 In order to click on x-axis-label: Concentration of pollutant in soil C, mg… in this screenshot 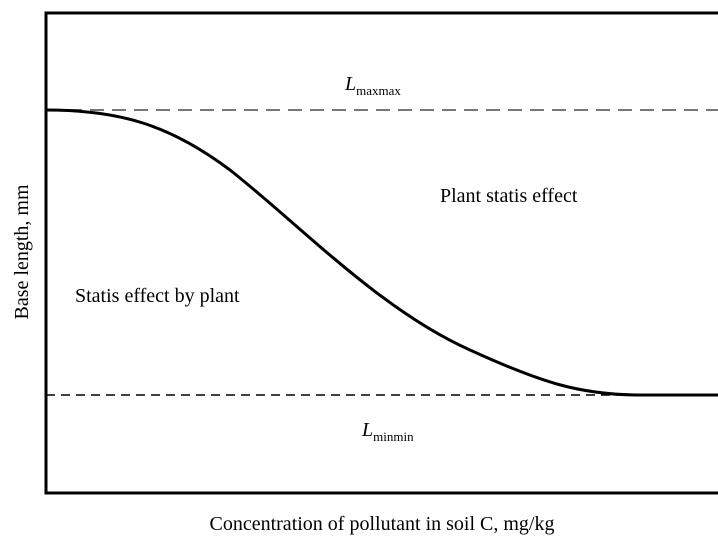, I will do `click(382, 524)`.